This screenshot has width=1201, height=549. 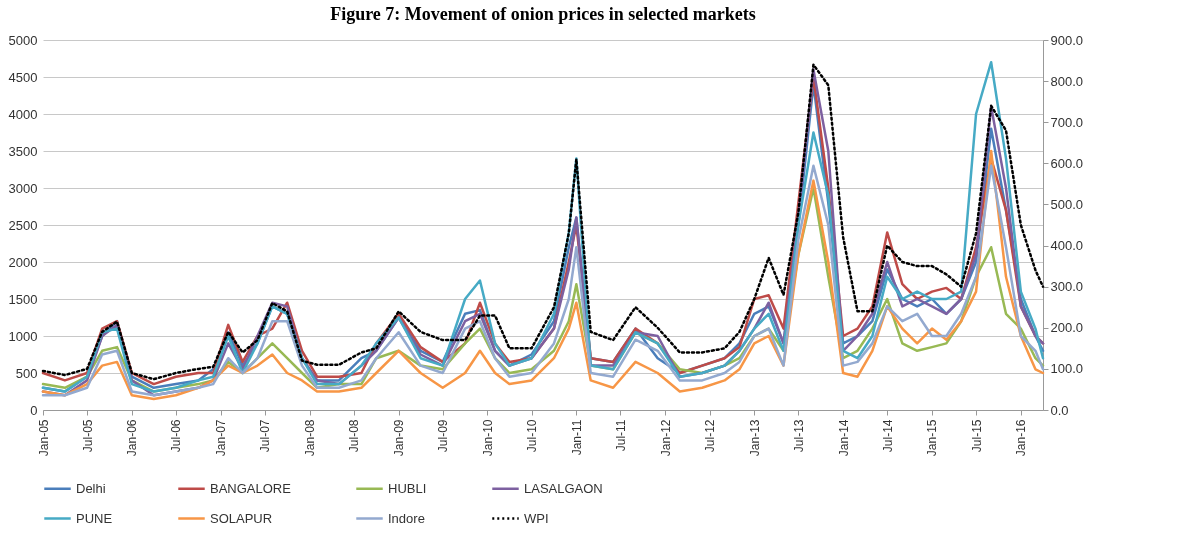 What do you see at coordinates (406, 518) in the screenshot?
I see `legend-label: Indore` at bounding box center [406, 518].